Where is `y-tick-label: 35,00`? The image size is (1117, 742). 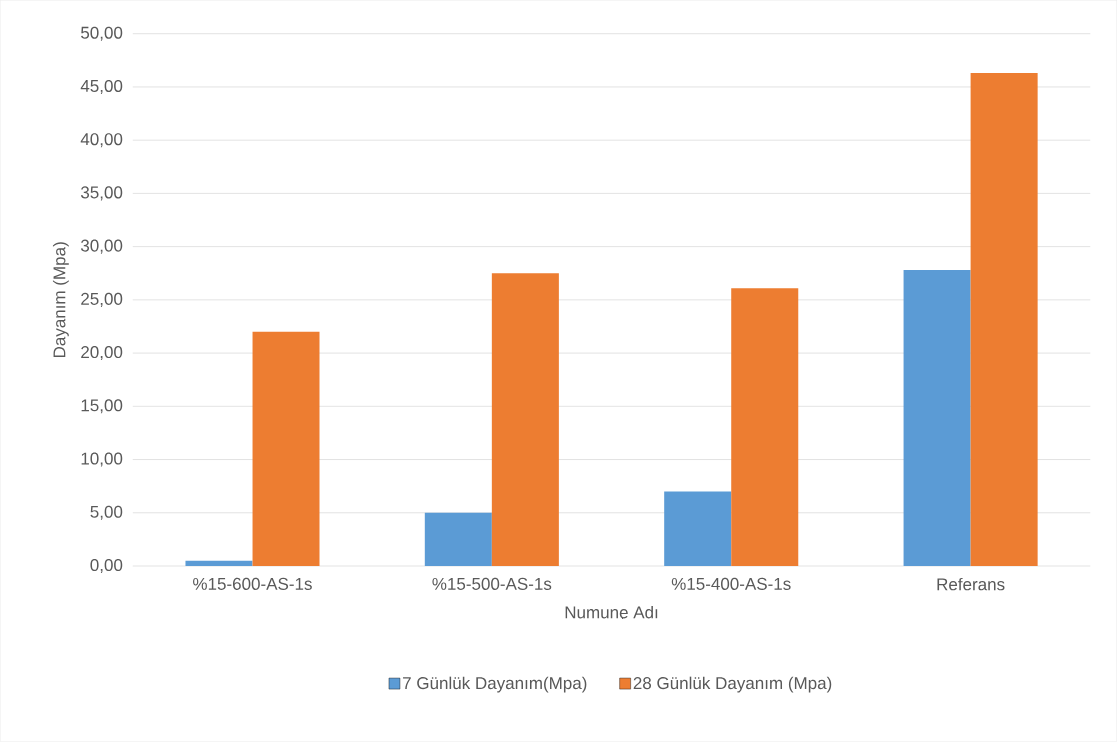
y-tick-label: 35,00 is located at coordinates (101, 193).